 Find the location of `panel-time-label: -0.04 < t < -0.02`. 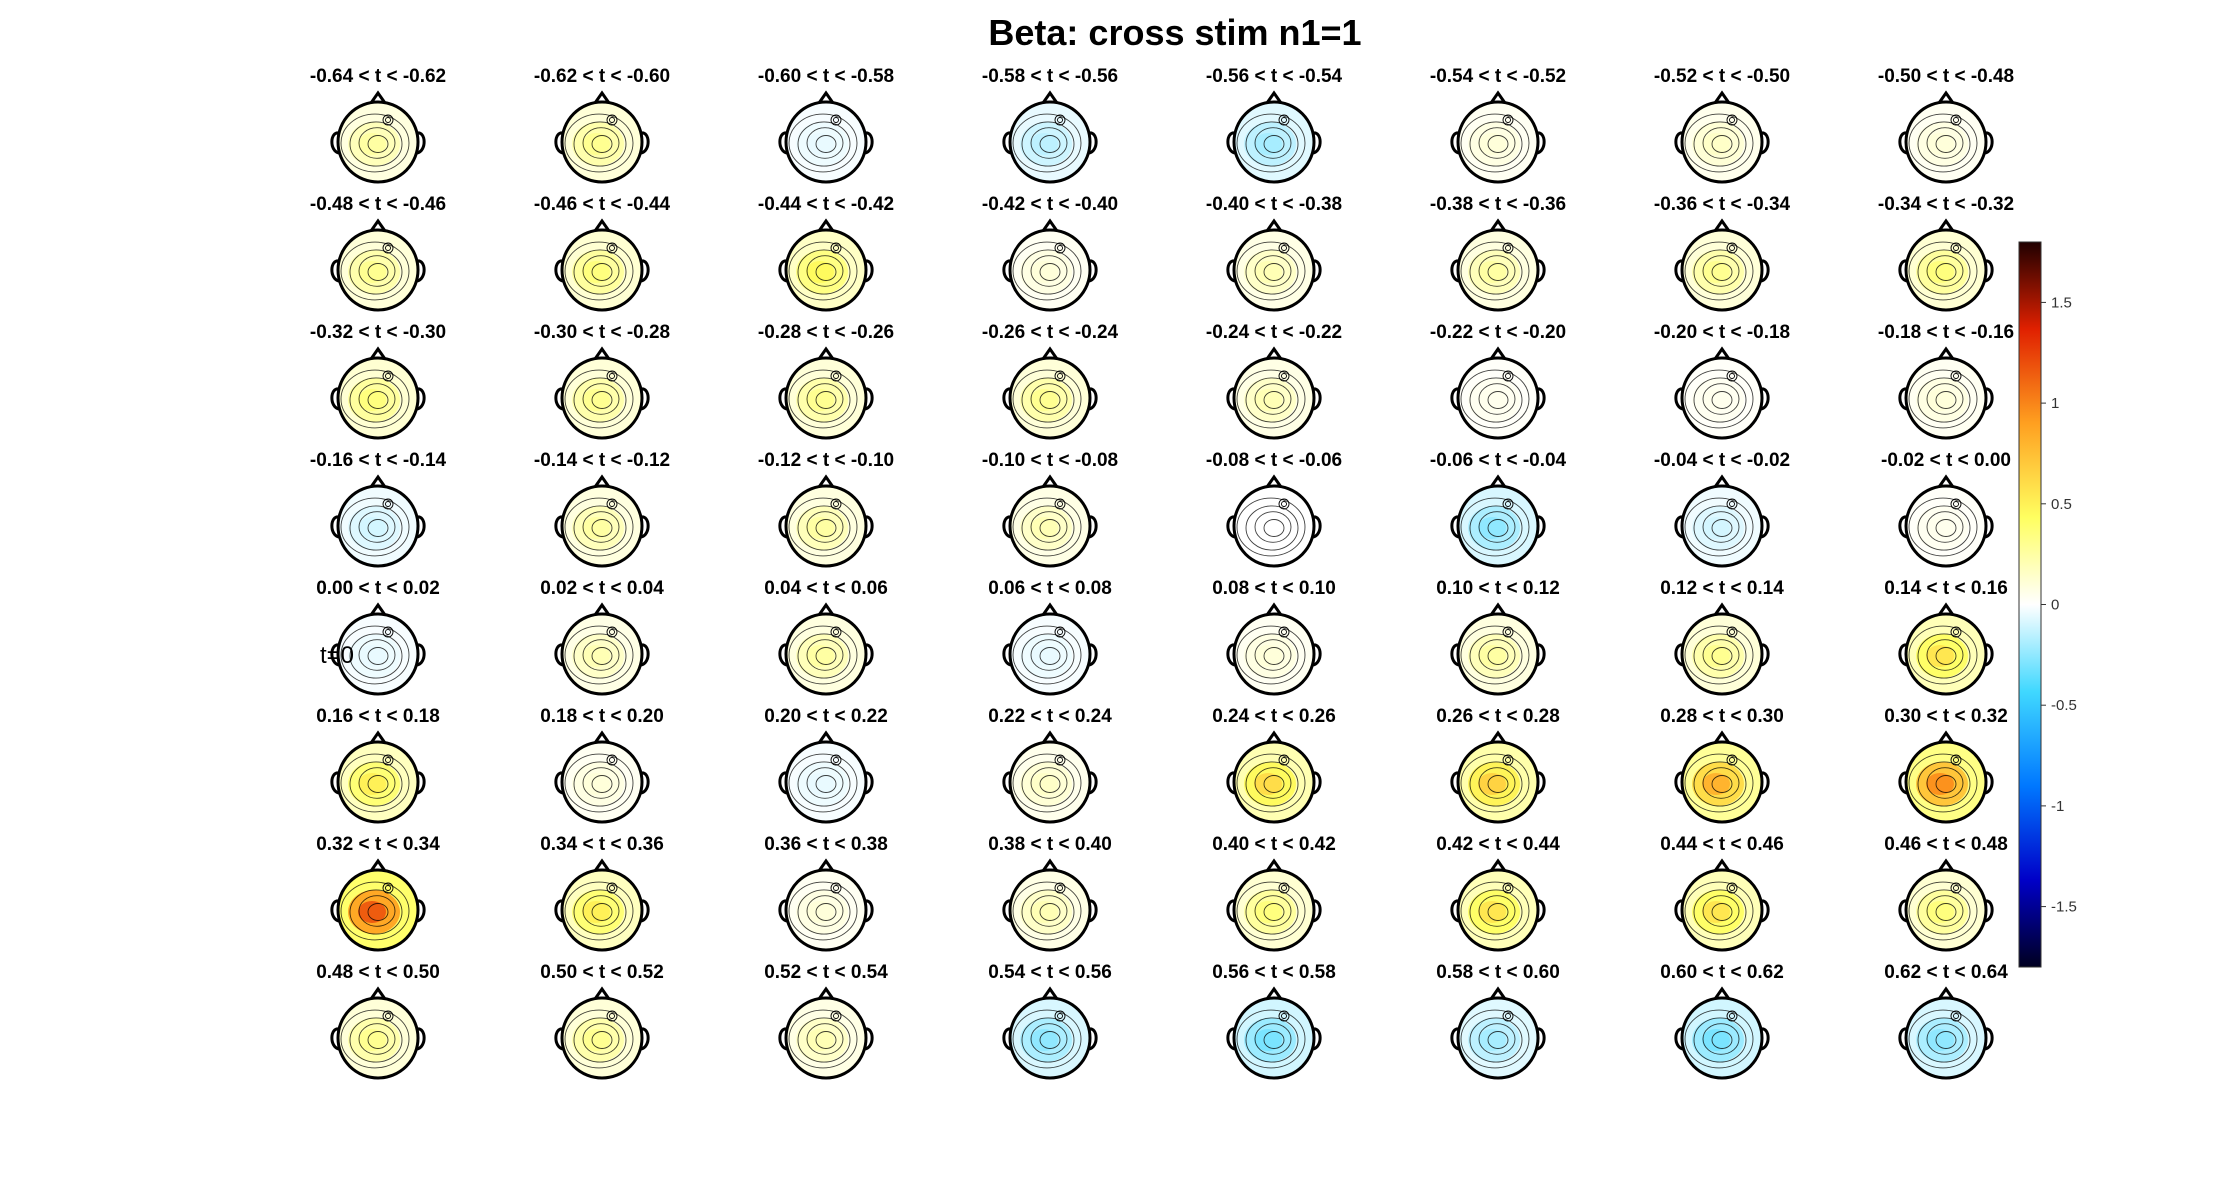

panel-time-label: -0.04 < t < -0.02 is located at coordinates (1722, 460).